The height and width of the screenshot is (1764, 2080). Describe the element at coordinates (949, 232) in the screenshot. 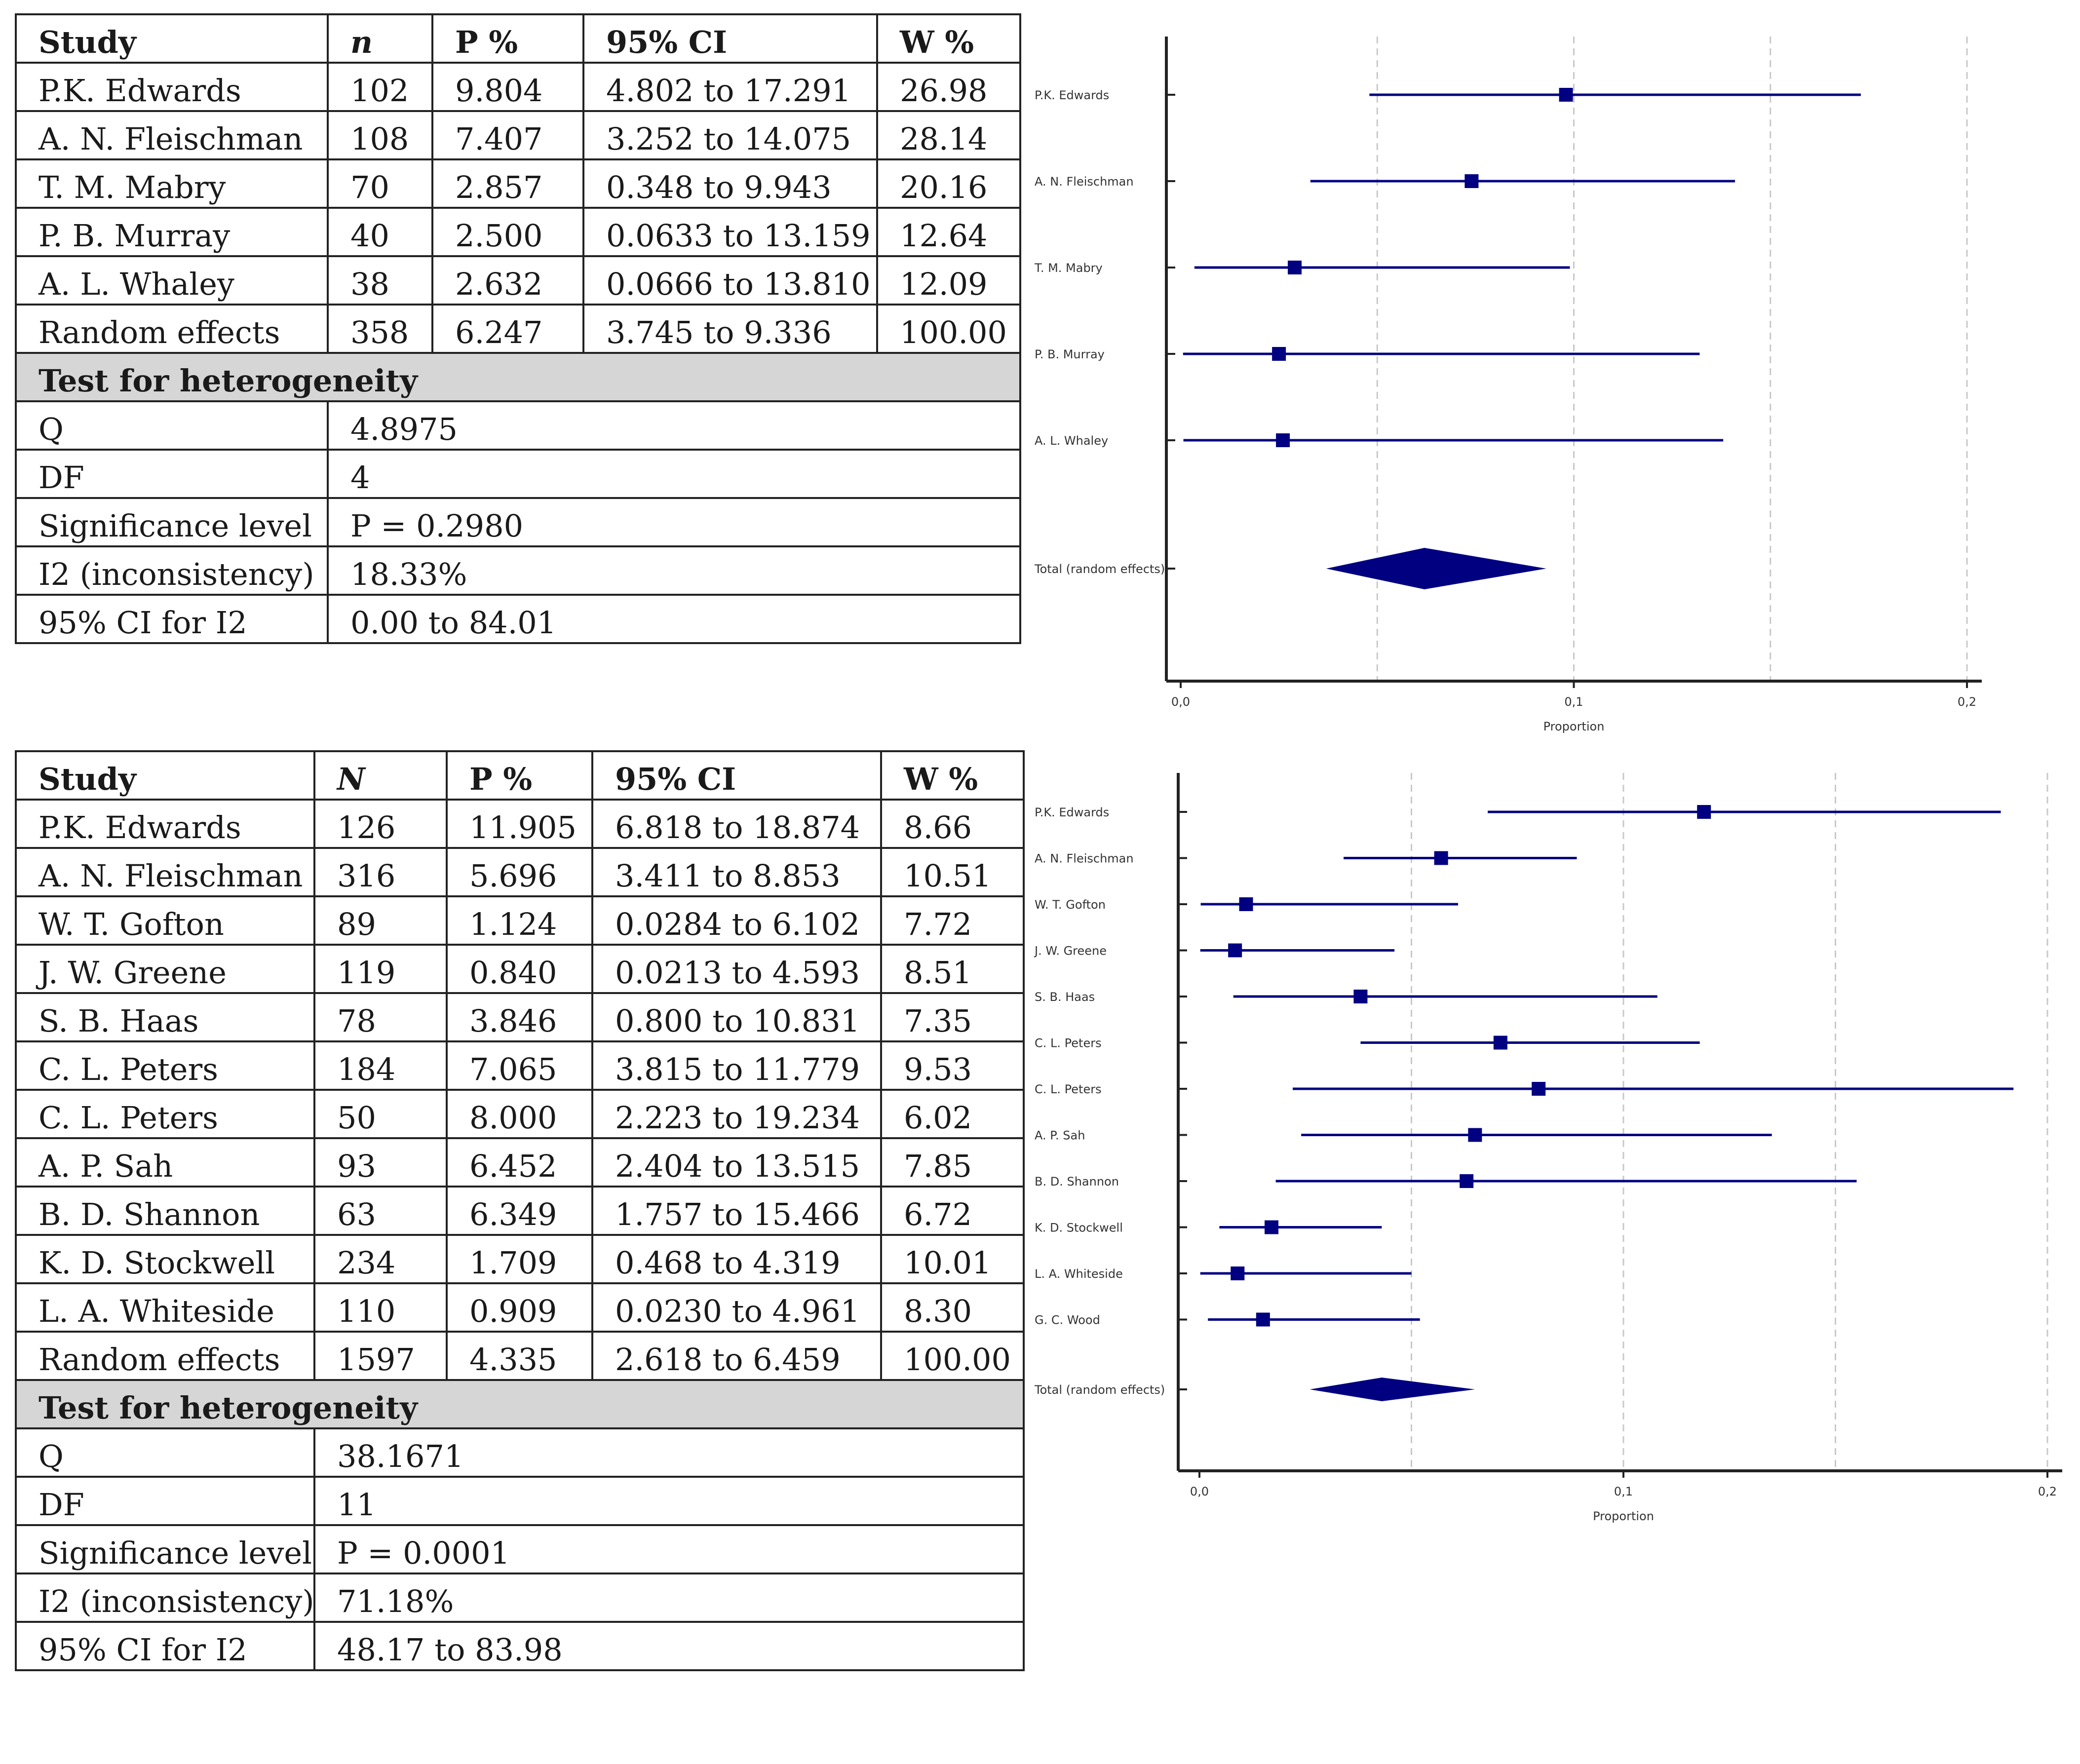

I see `cell-w: 12.64` at that location.